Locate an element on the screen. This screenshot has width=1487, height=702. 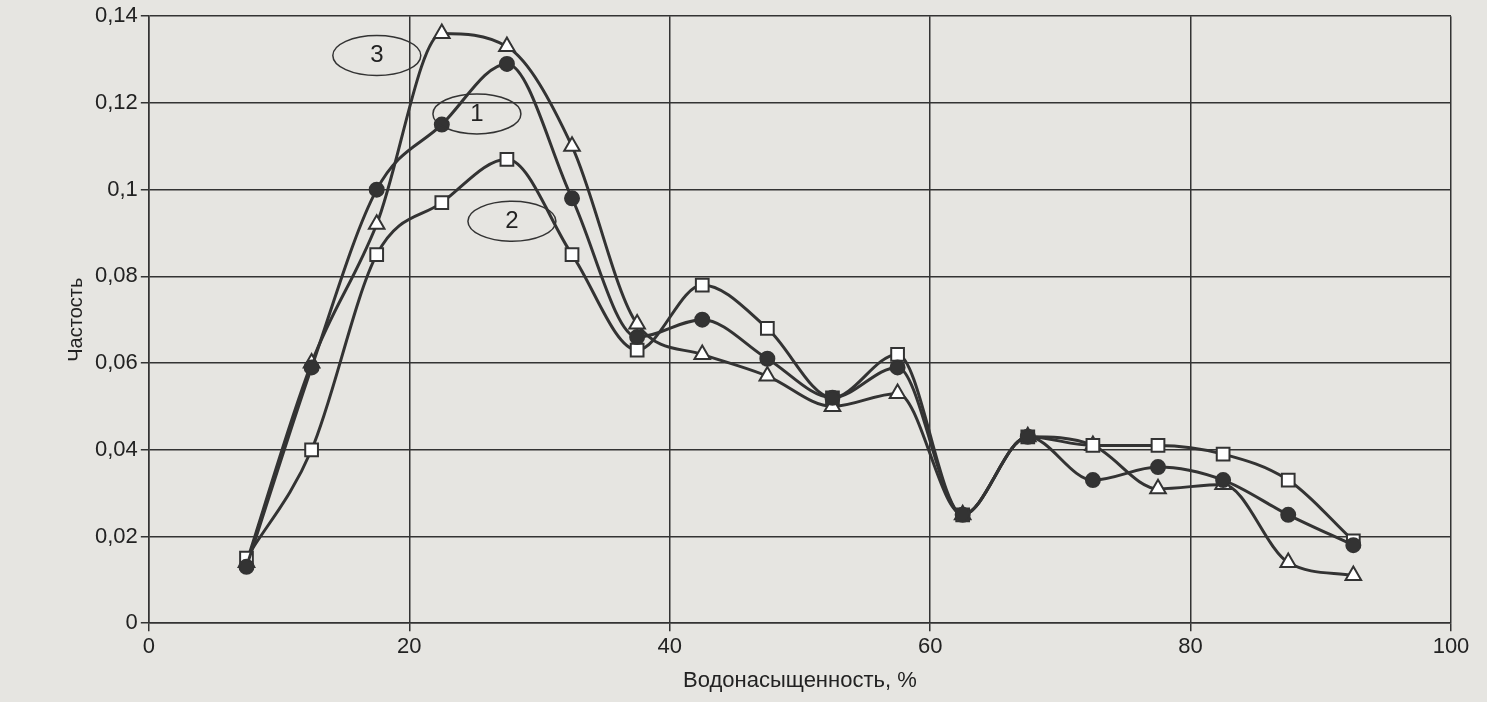
x-tick-label: 60 is located at coordinates (930, 646).